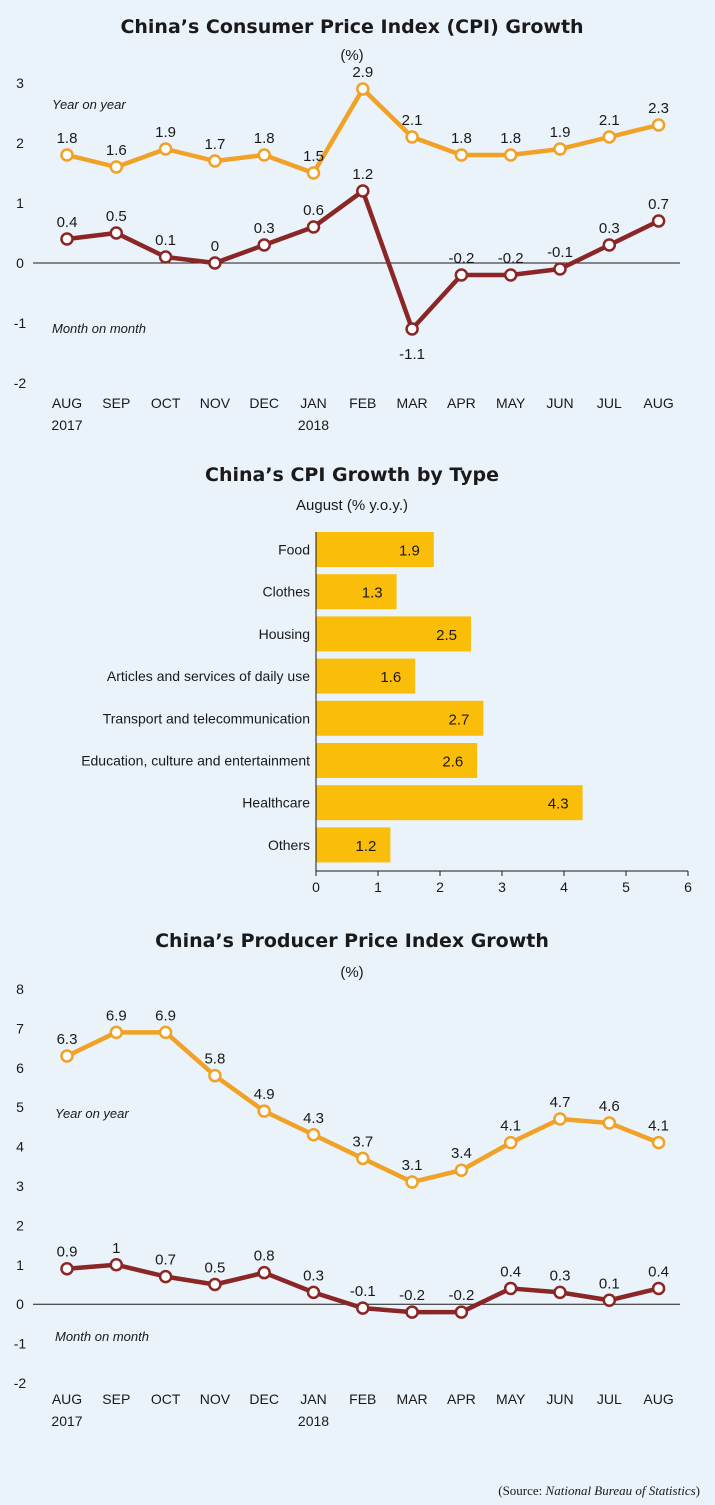 The width and height of the screenshot is (715, 1505). Describe the element at coordinates (214, 1059) in the screenshot. I see `data-label: 5.8` at that location.